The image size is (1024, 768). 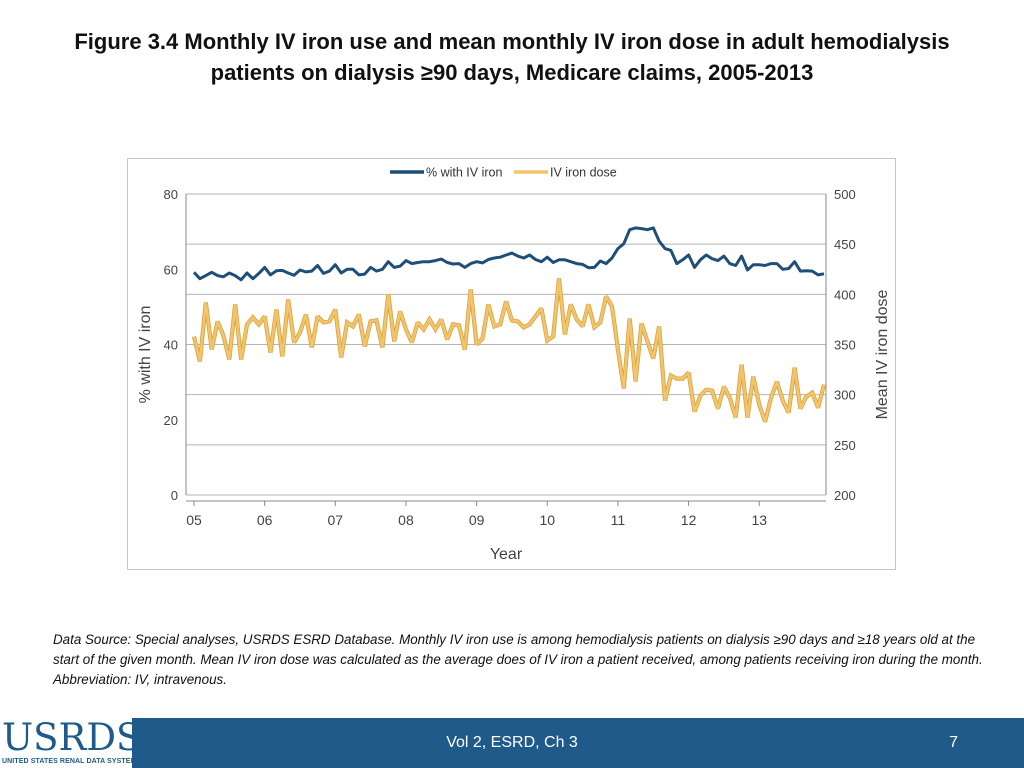 I want to click on y-left-tick-label: 60, so click(x=171, y=269).